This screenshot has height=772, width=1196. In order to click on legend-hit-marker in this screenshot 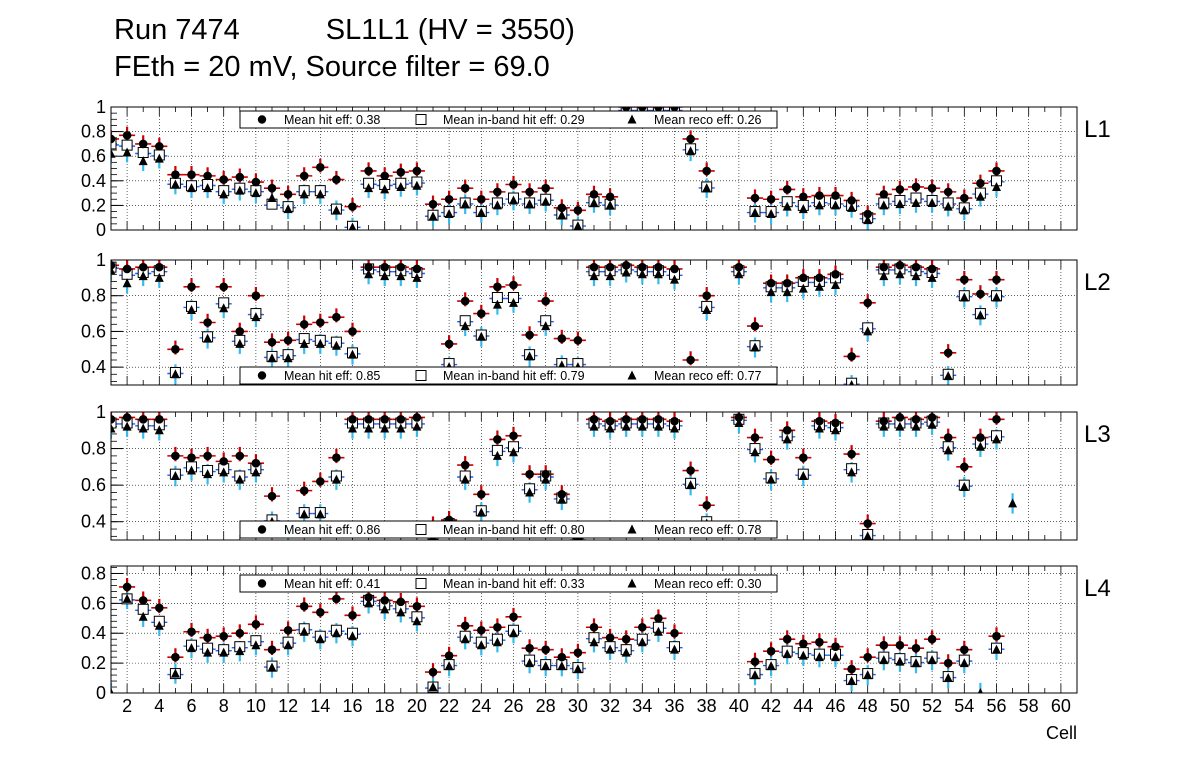, I will do `click(262, 119)`.